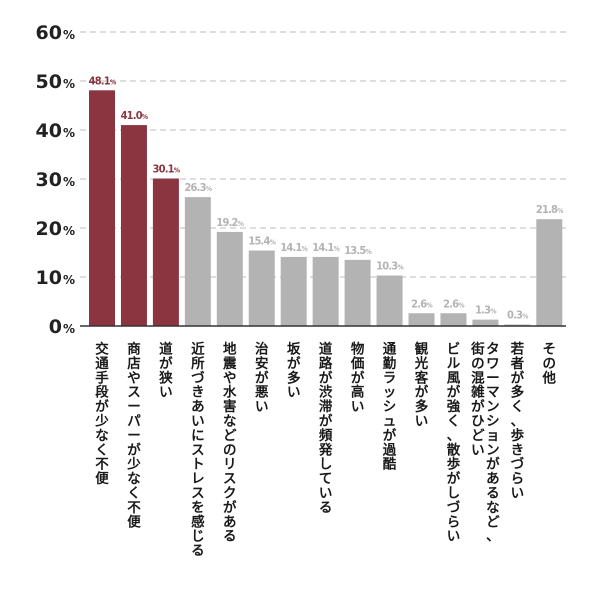 The height and width of the screenshot is (608, 604). I want to click on y-tick-label: 40, so click(49, 131).